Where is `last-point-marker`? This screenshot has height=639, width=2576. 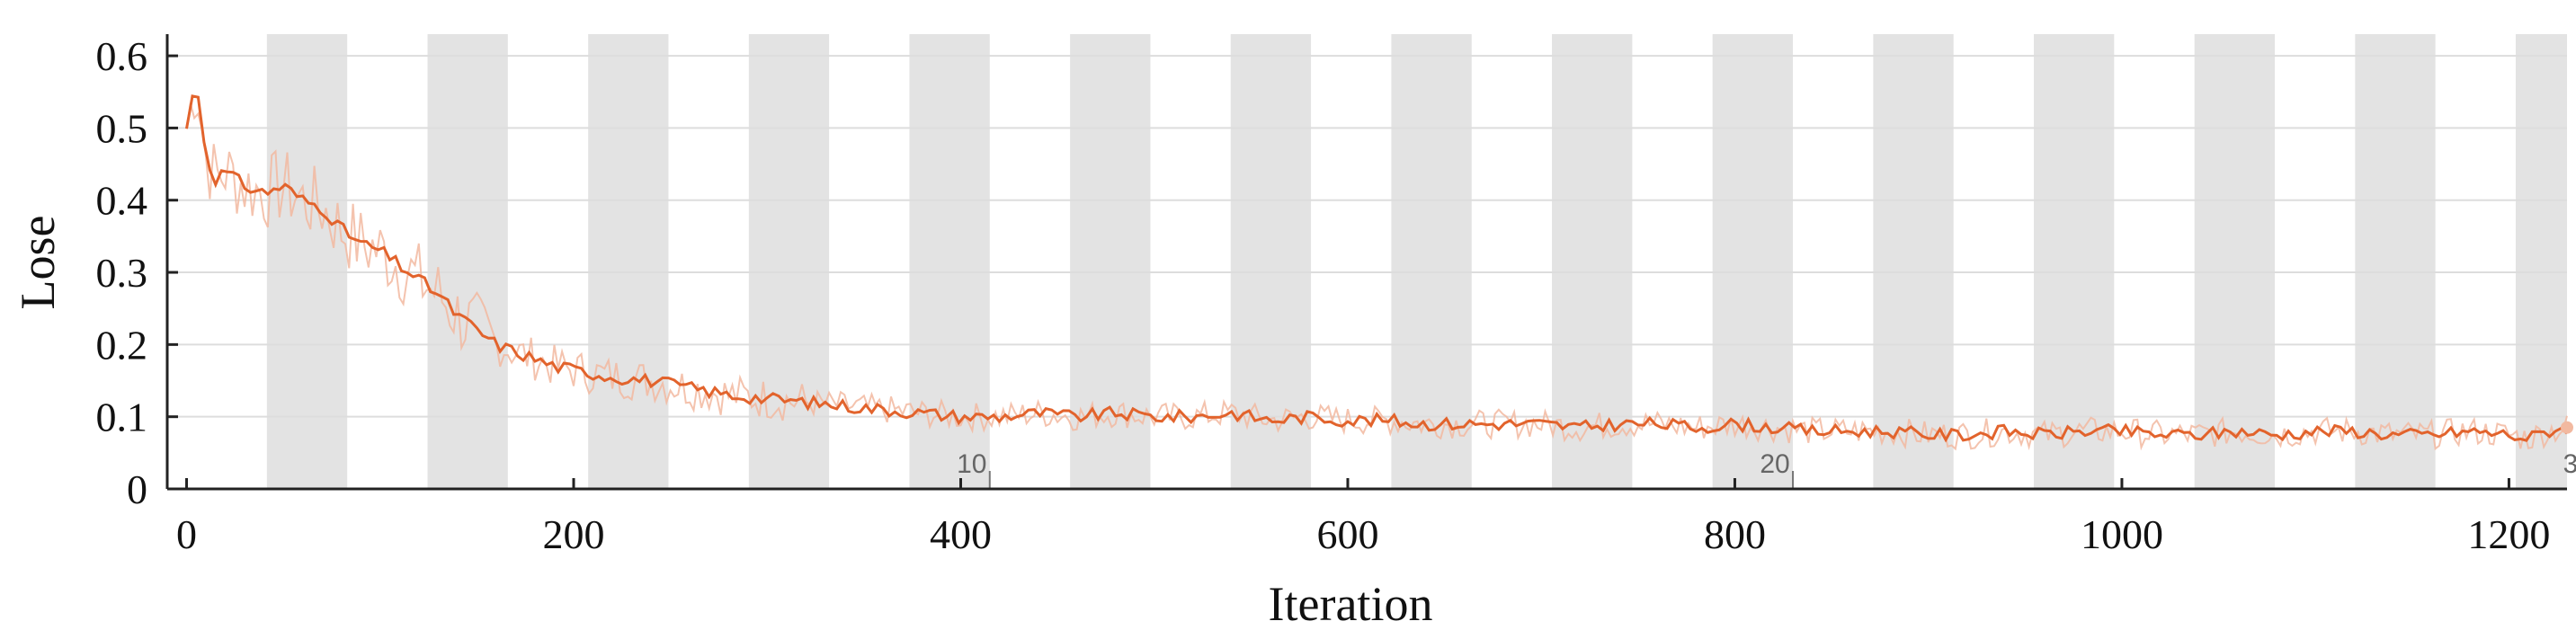
last-point-marker is located at coordinates (2567, 428).